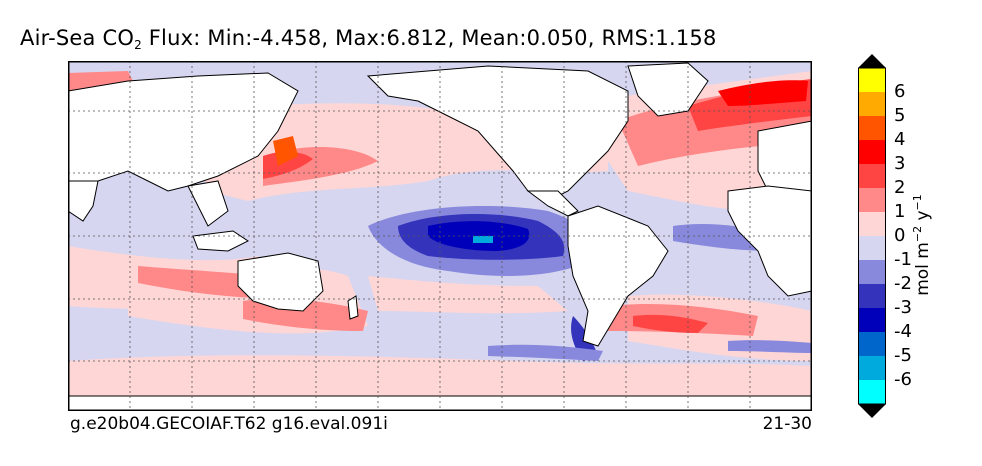  Describe the element at coordinates (872, 411) in the screenshot. I see `colorbar-min-arrow` at that location.